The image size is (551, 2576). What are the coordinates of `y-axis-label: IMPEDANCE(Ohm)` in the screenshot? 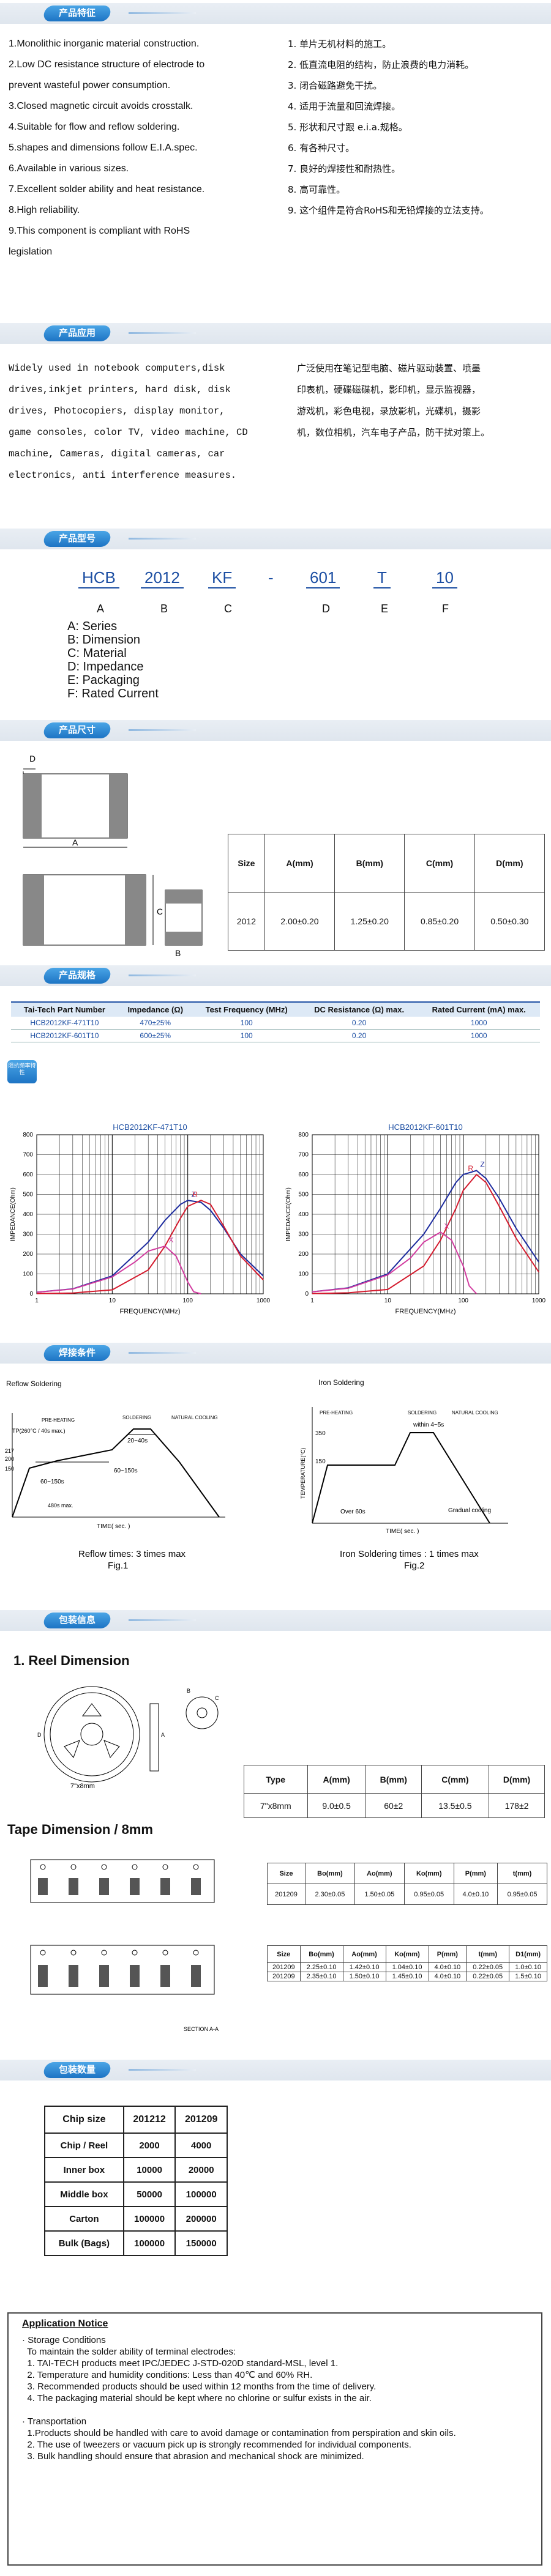 It's located at (13, 1214).